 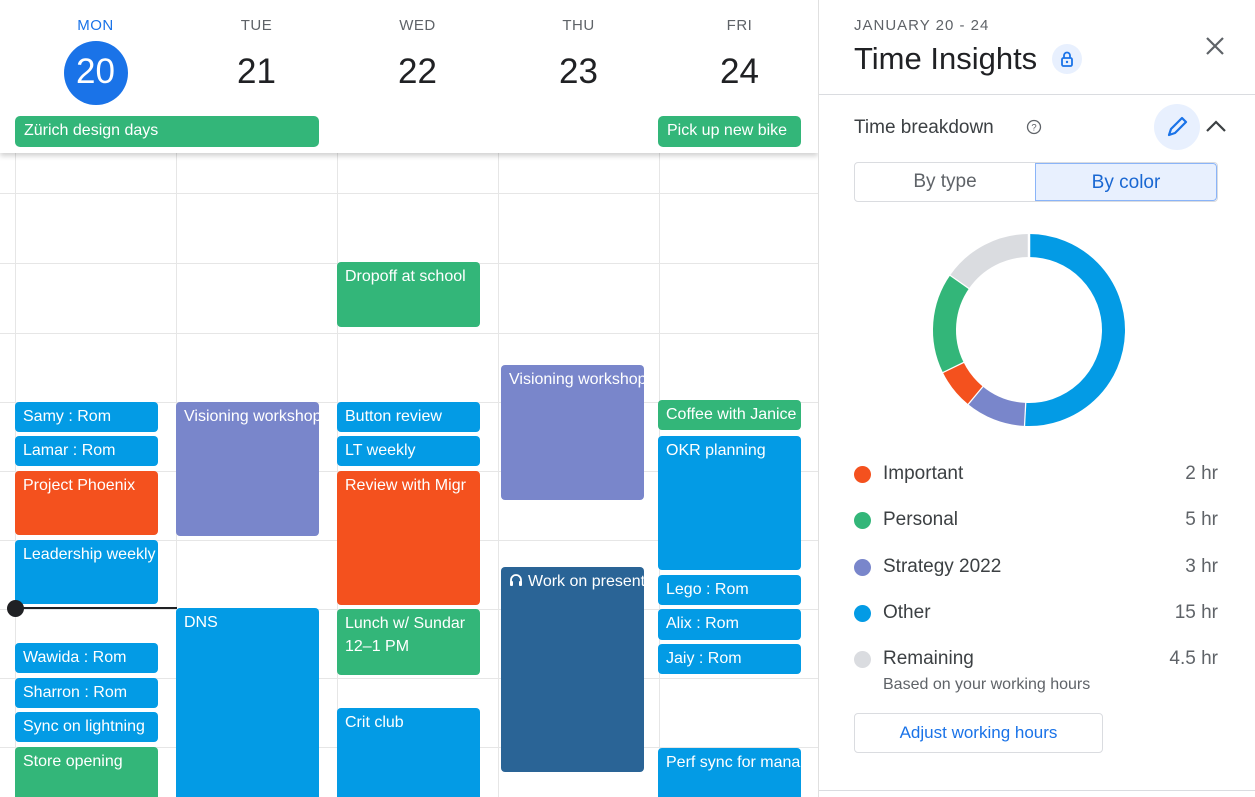 I want to click on calendar-event: OKR planning, so click(x=729, y=503).